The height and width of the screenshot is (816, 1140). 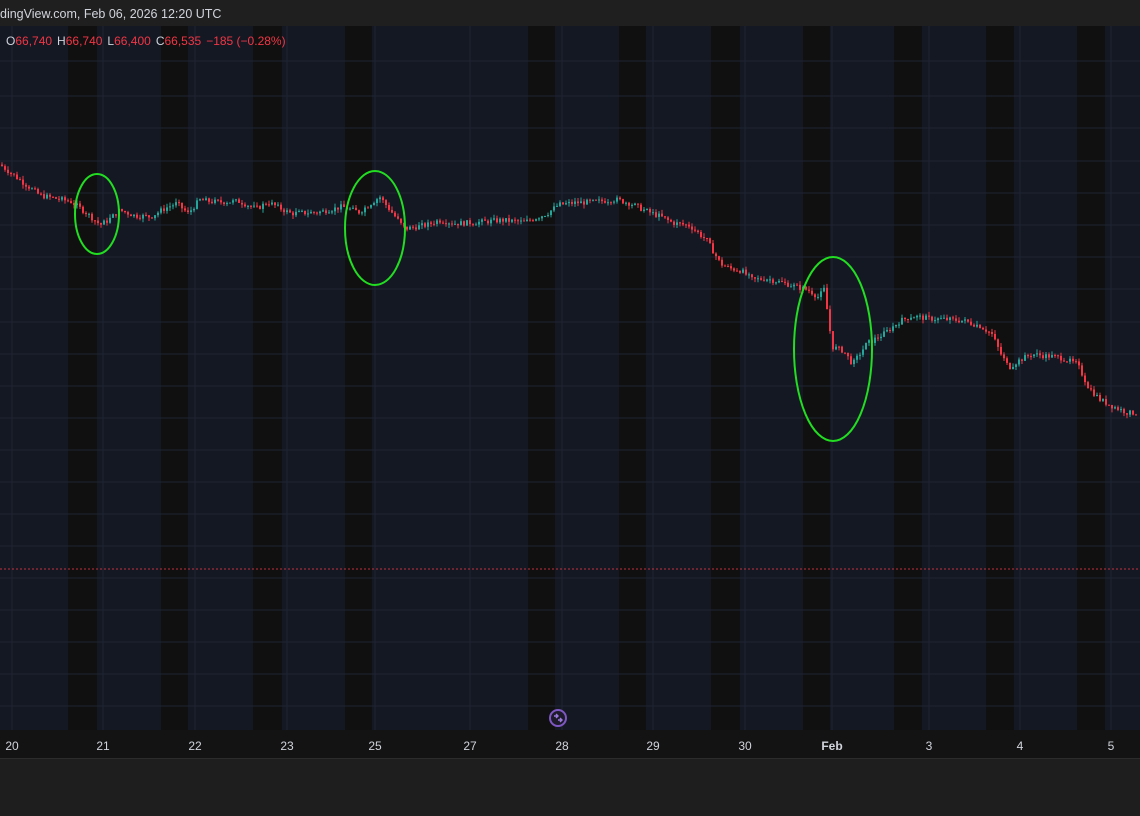 What do you see at coordinates (570, 787) in the screenshot?
I see `bottom-panel` at bounding box center [570, 787].